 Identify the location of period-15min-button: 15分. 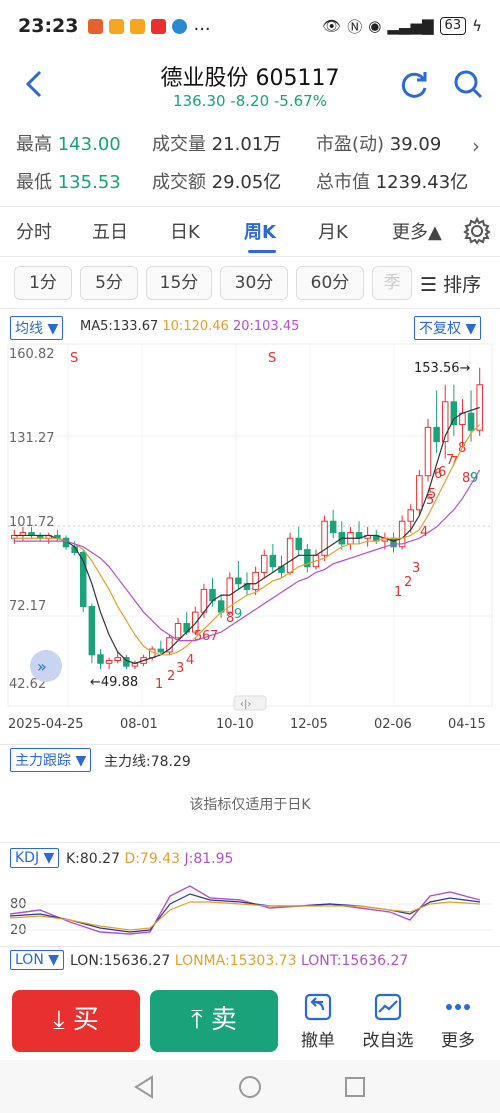
(179, 283).